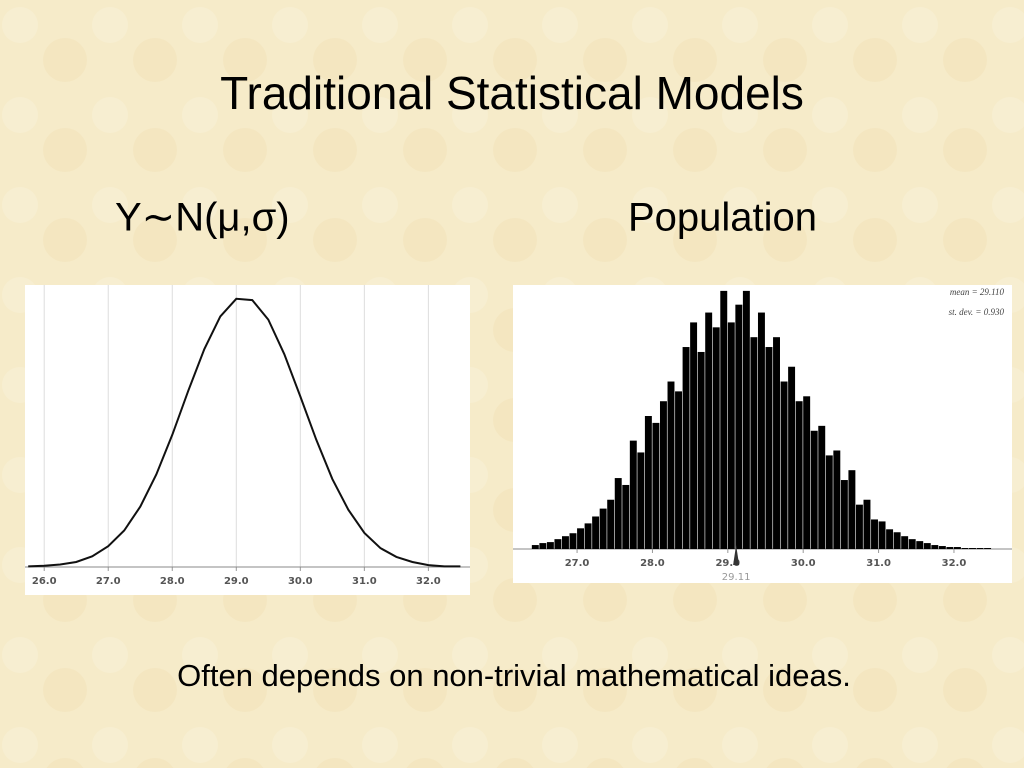 This screenshot has width=1024, height=768. Describe the element at coordinates (736, 577) in the screenshot. I see `mean-label: 29.11` at that location.